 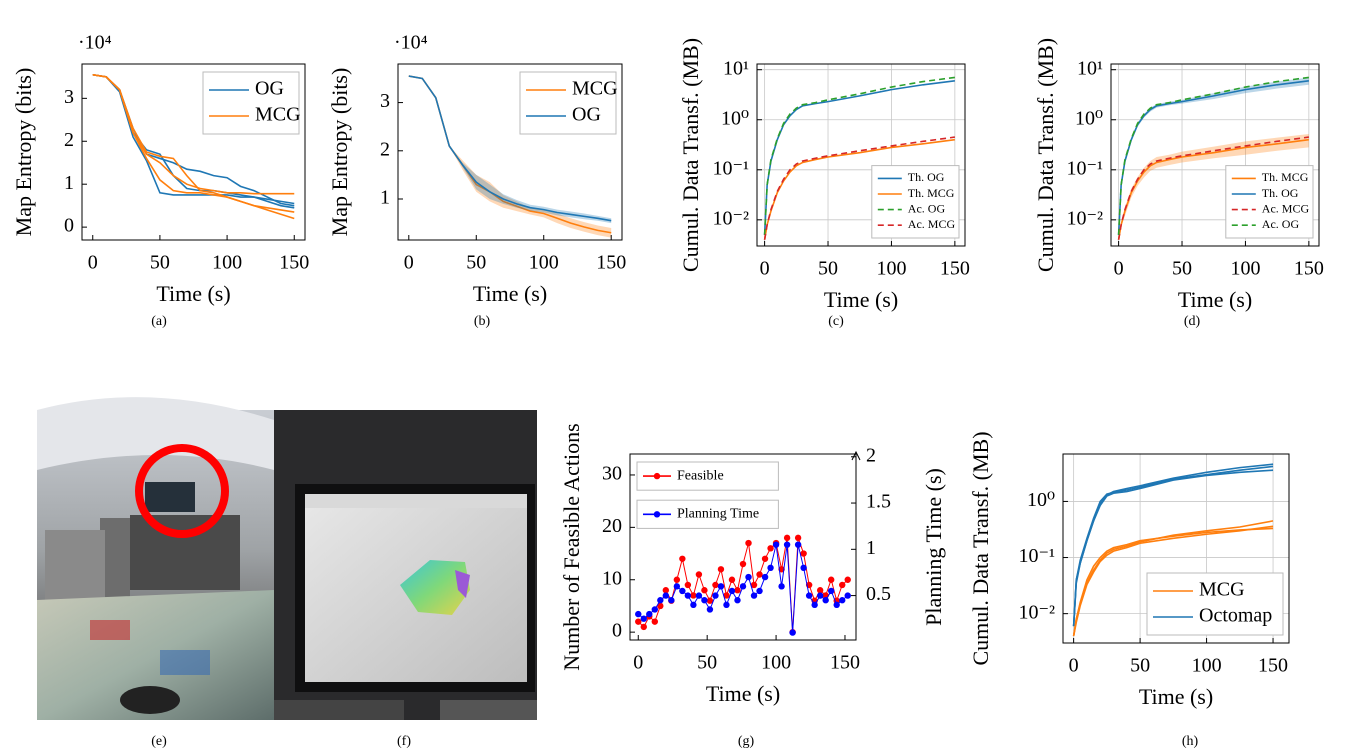 I want to click on legend-label: Planning Time, so click(x=718, y=514).